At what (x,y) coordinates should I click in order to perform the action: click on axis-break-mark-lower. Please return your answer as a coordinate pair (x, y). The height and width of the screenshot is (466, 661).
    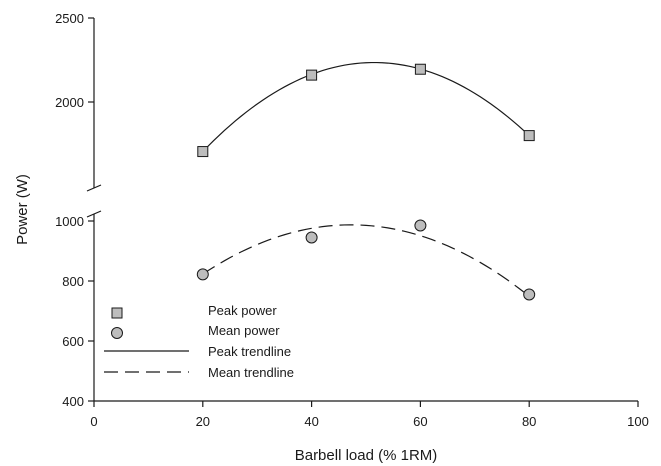
    Looking at the image, I should click on (94, 214).